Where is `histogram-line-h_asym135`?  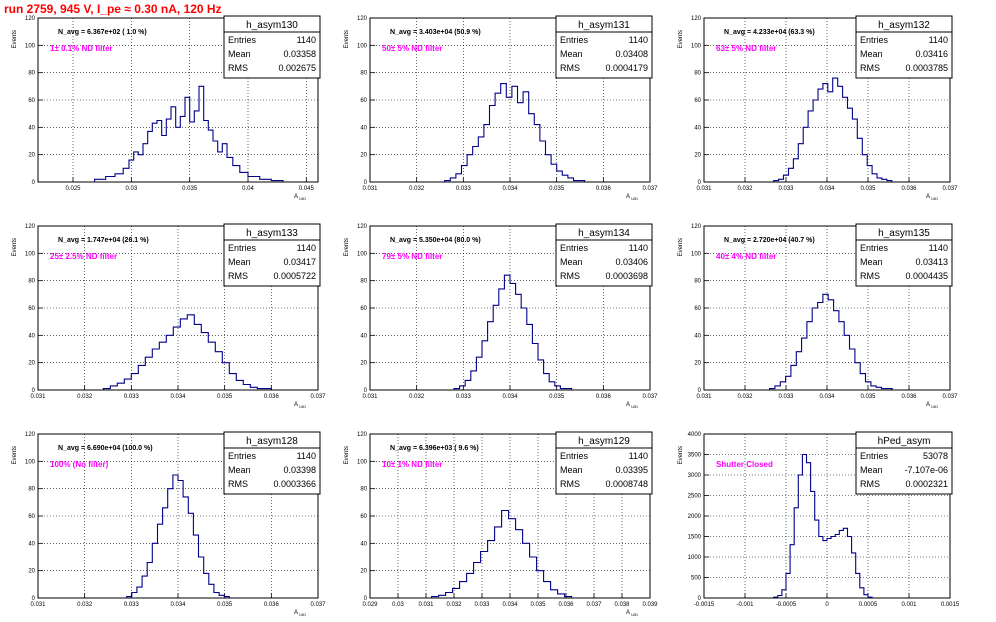 histogram-line-h_asym135 is located at coordinates (831, 341).